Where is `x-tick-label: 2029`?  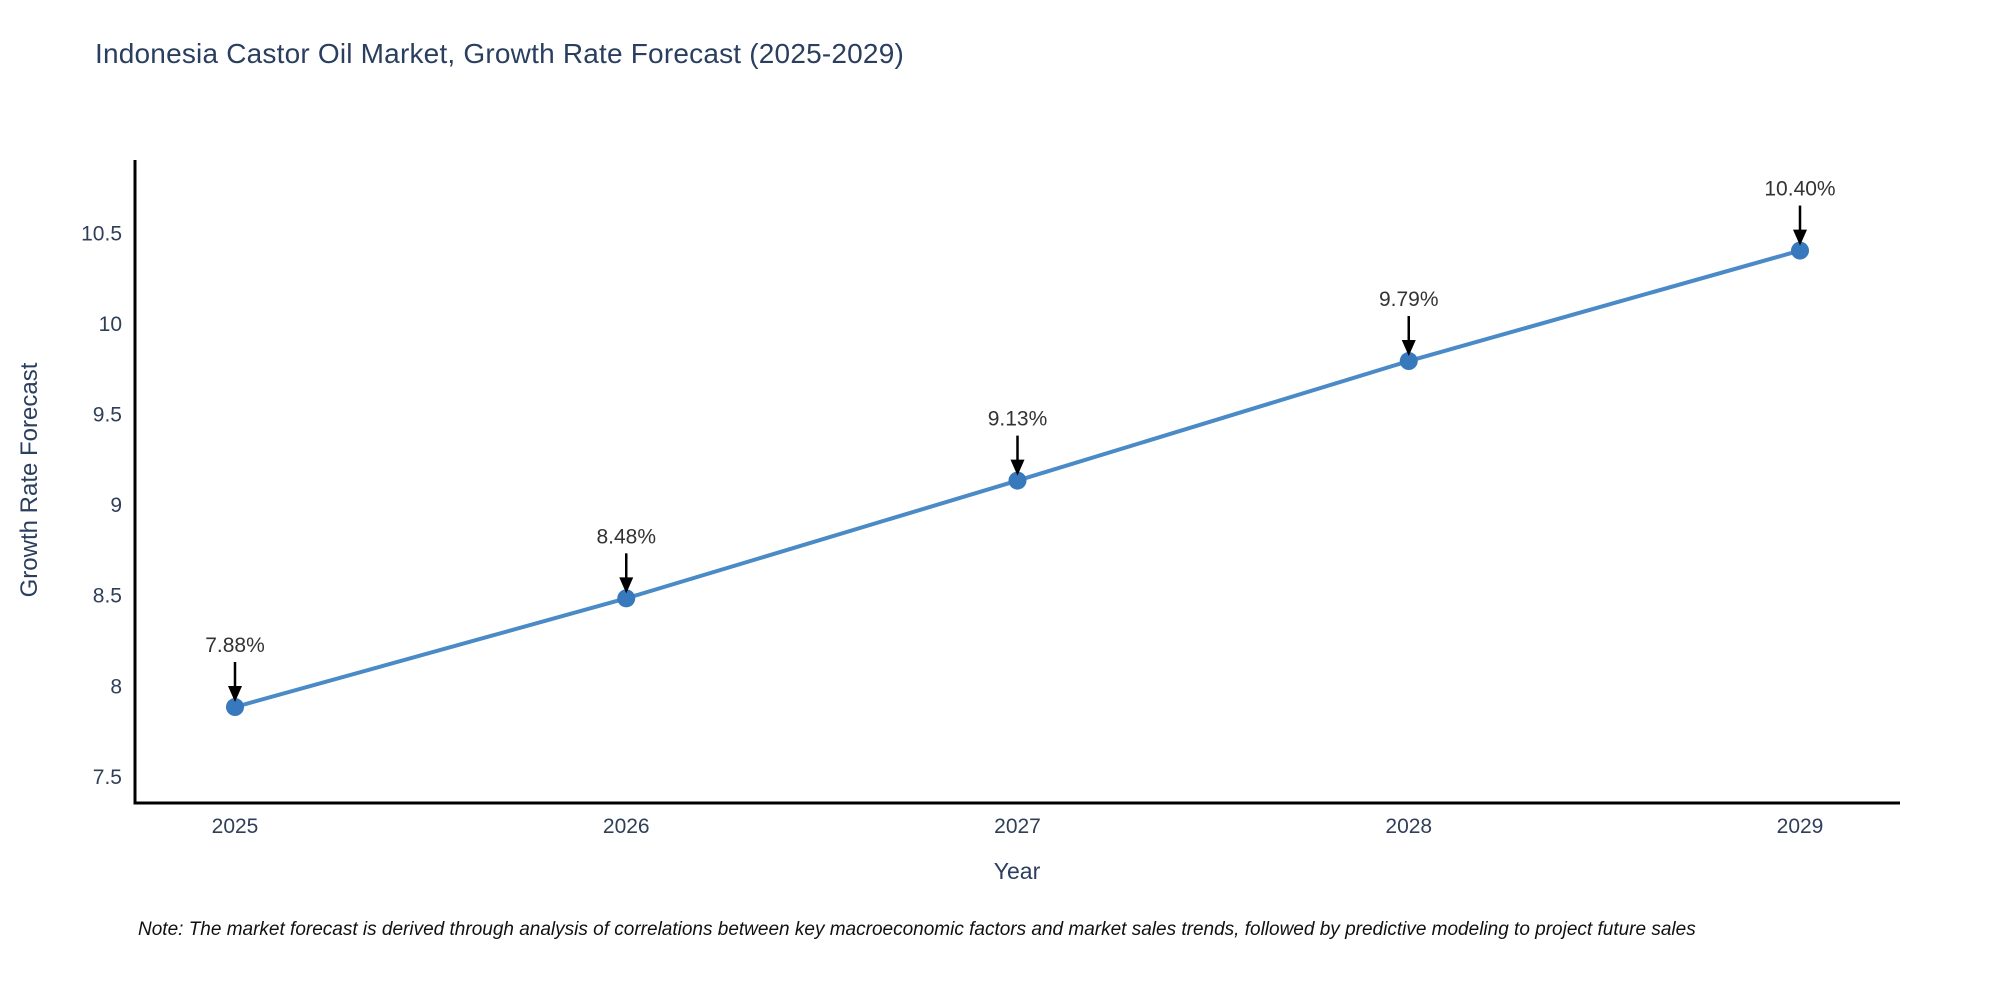 x-tick-label: 2029 is located at coordinates (1800, 826).